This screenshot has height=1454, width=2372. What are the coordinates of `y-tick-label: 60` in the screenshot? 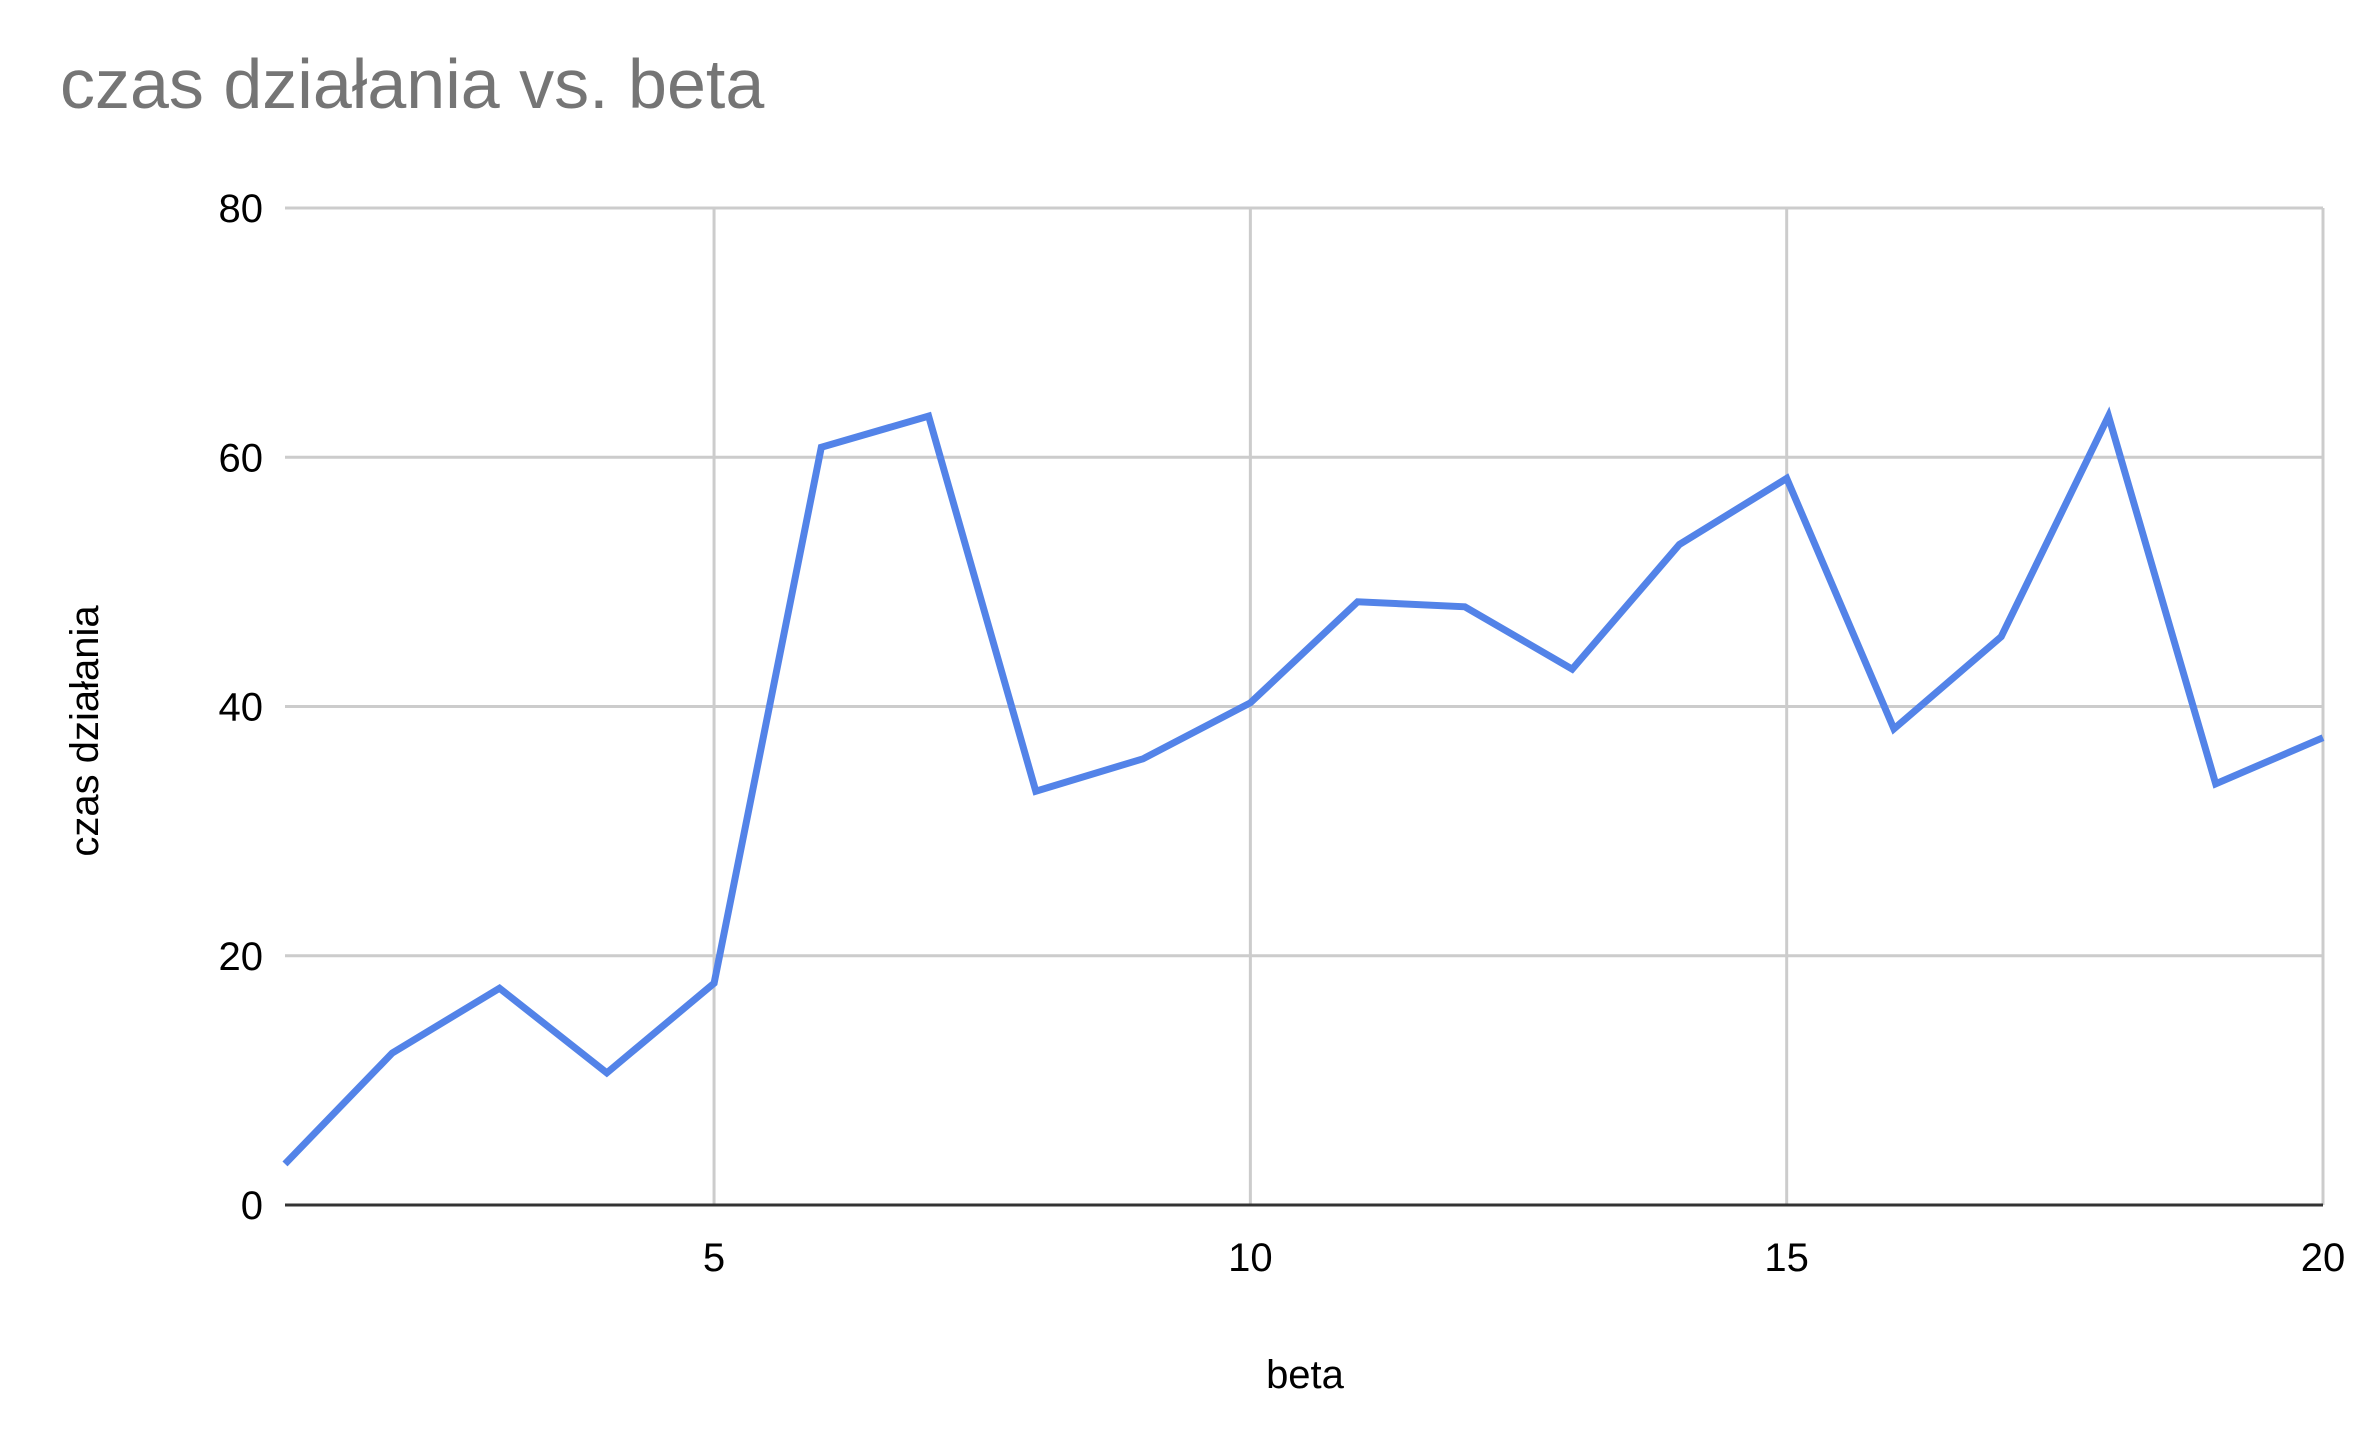 It's located at (241, 458).